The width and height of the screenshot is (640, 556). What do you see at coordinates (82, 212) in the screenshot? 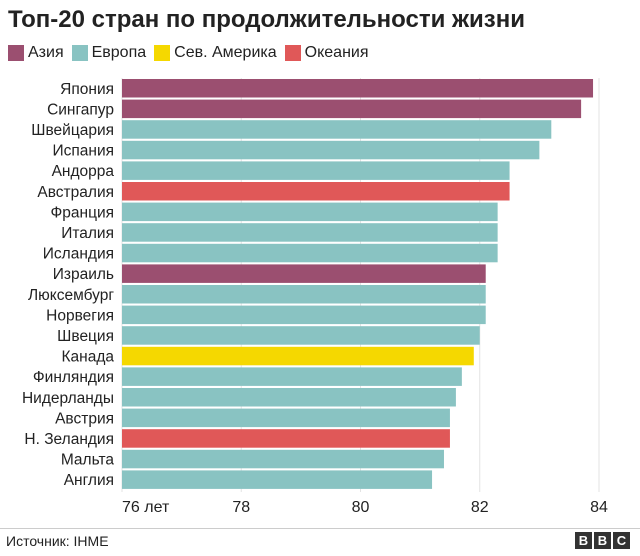
I see `category-label: Франция` at bounding box center [82, 212].